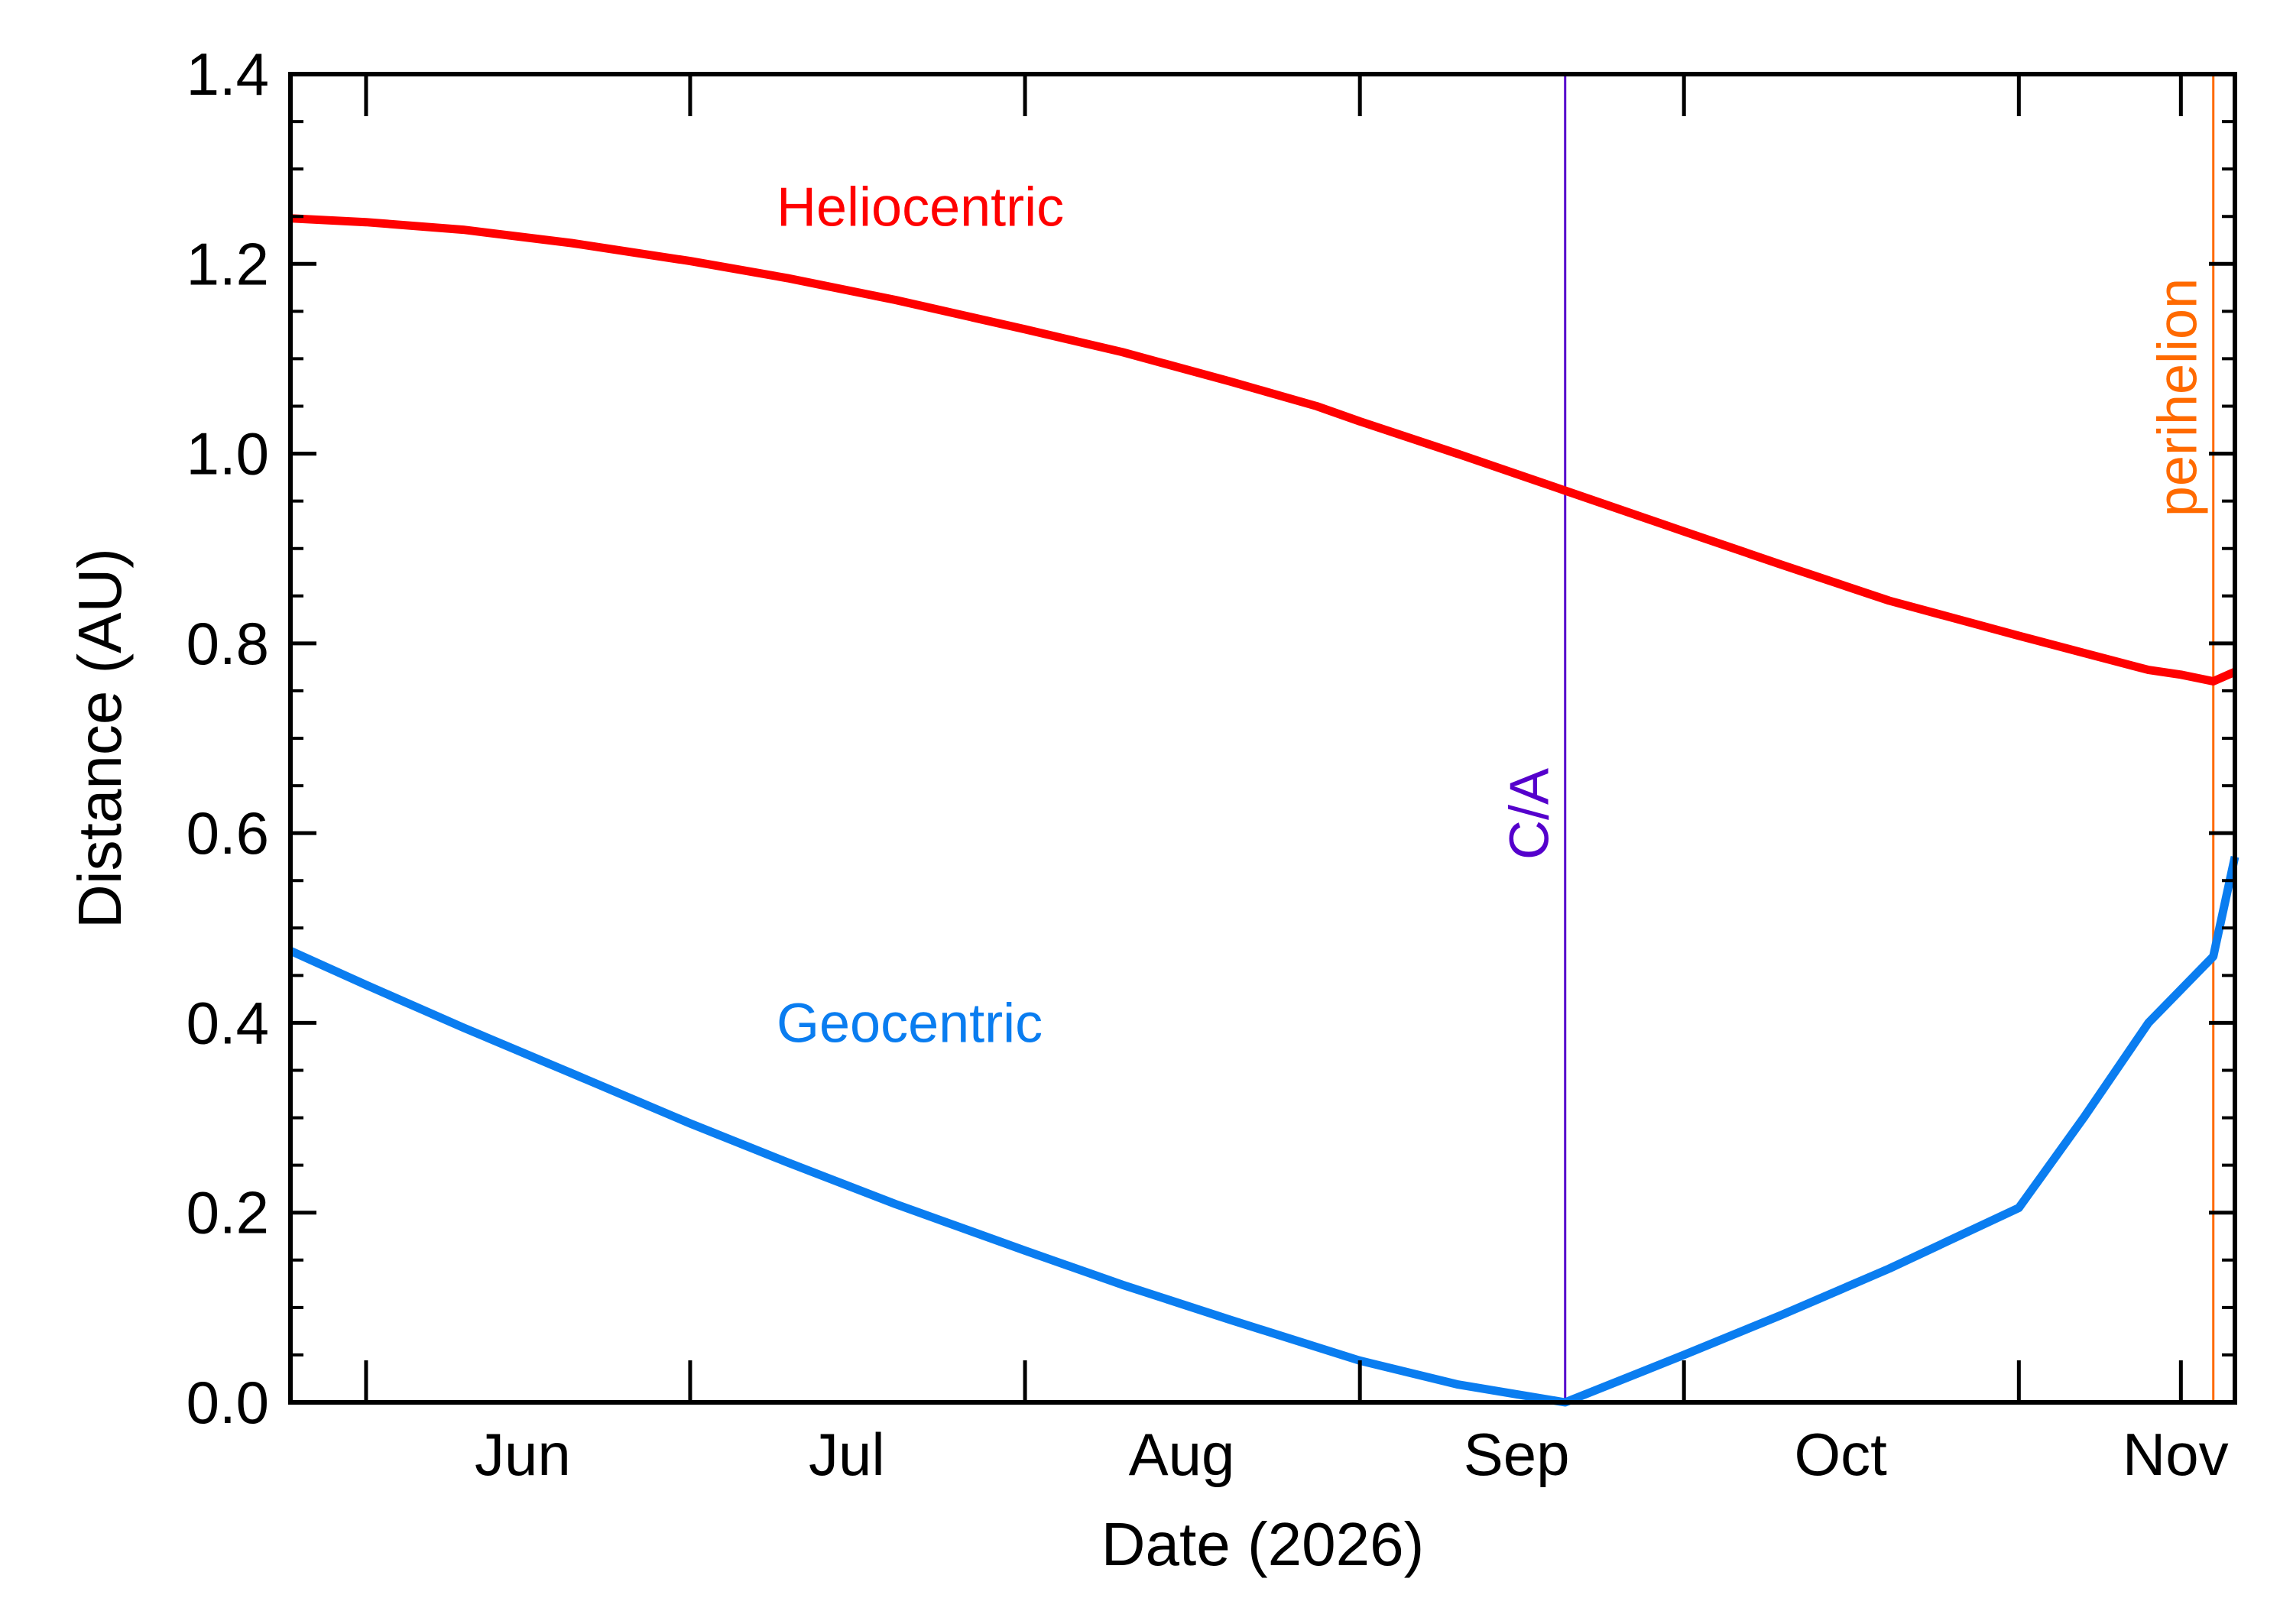 This screenshot has height=1624, width=2293. I want to click on x-tick-label: Oct, so click(1841, 1454).